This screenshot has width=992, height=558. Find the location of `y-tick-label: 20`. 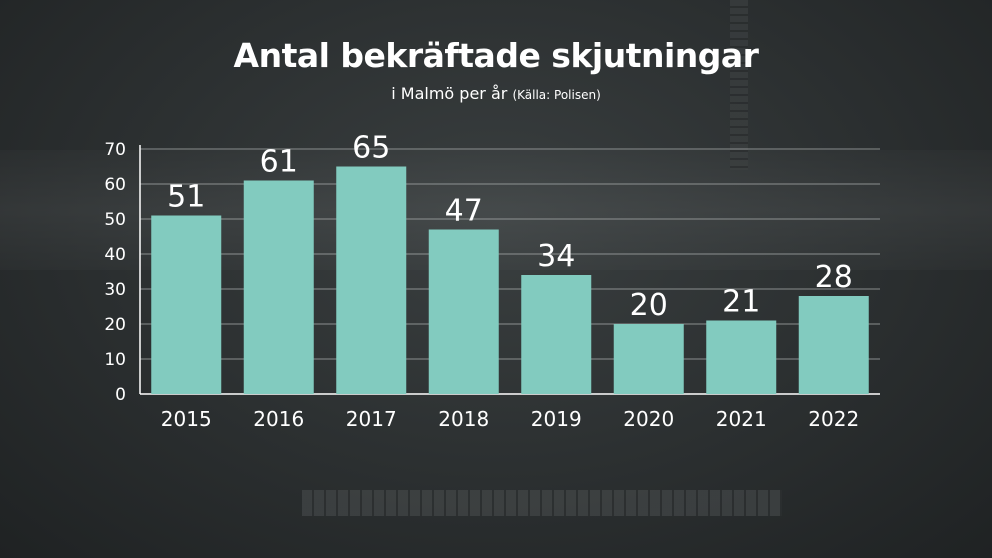

y-tick-label: 20 is located at coordinates (115, 325).